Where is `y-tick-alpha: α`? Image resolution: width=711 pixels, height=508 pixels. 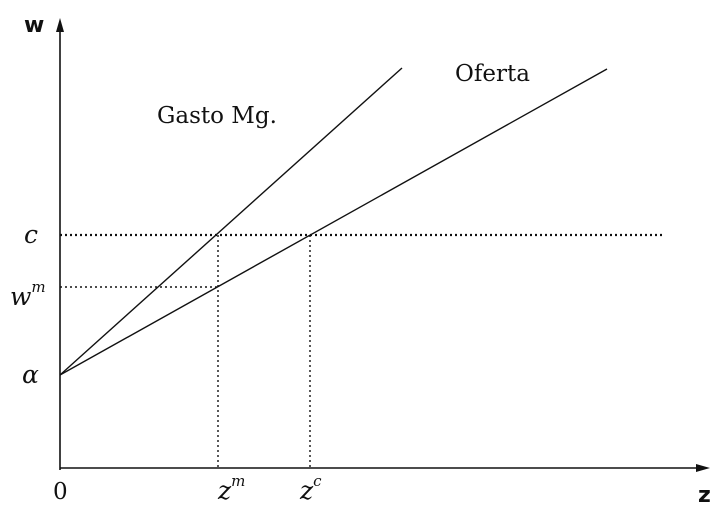 y-tick-alpha: α is located at coordinates (30, 374).